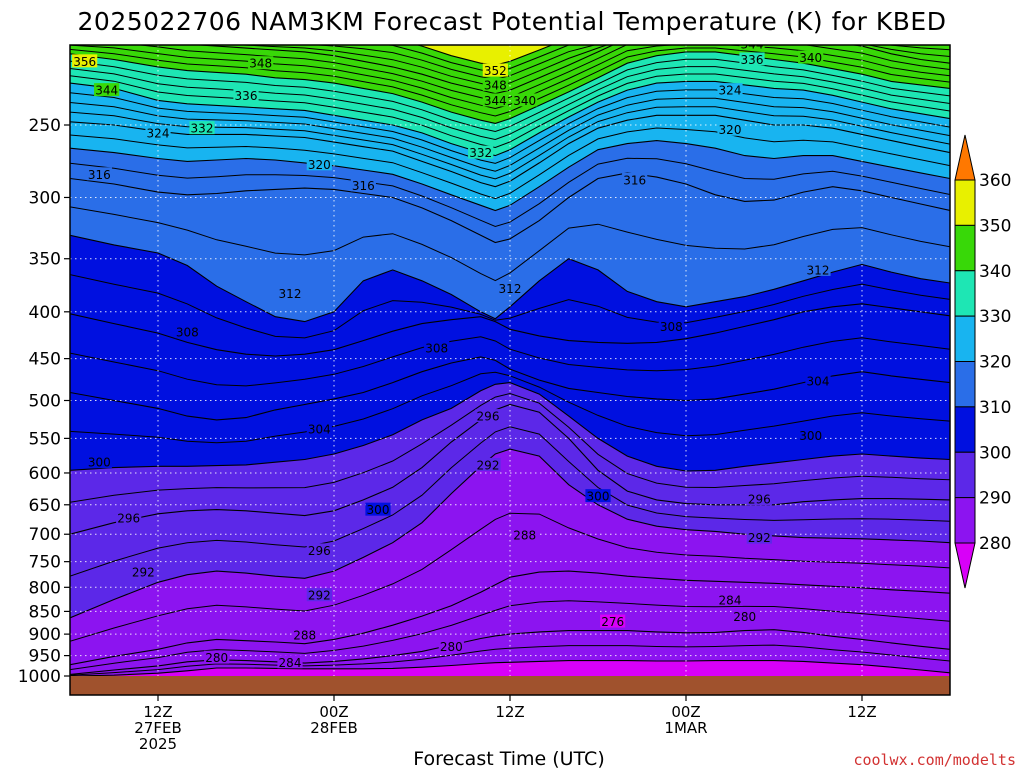 This screenshot has height=768, width=1024. I want to click on contour-label-284: 284, so click(730, 600).